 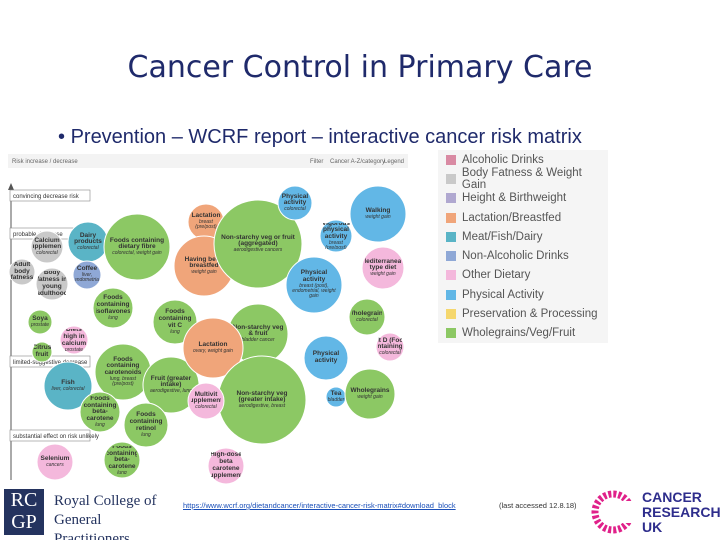 I want to click on bubble-label: Foods containing retinol, so click(x=146, y=421).